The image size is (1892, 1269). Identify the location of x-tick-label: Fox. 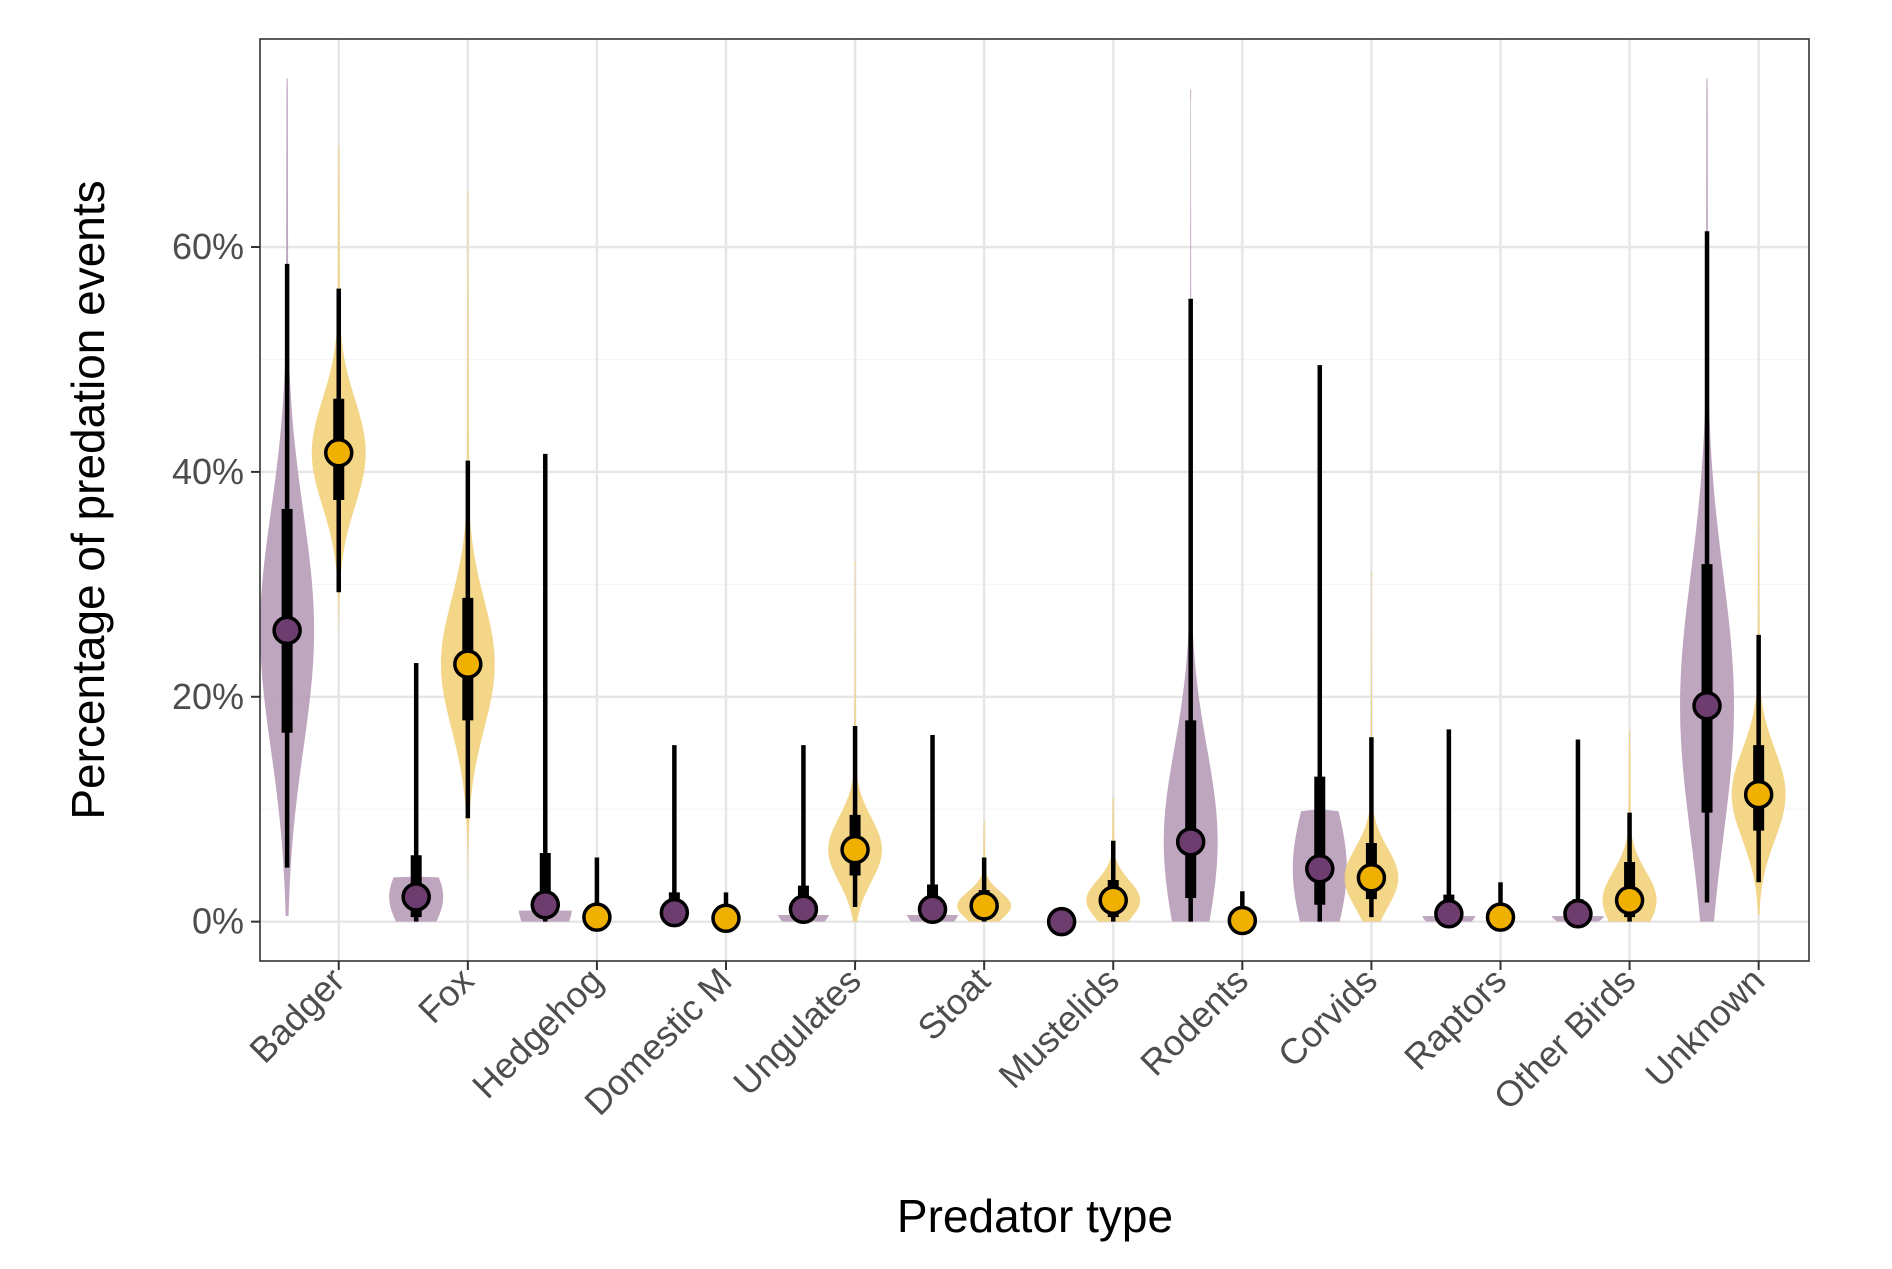
(445, 995).